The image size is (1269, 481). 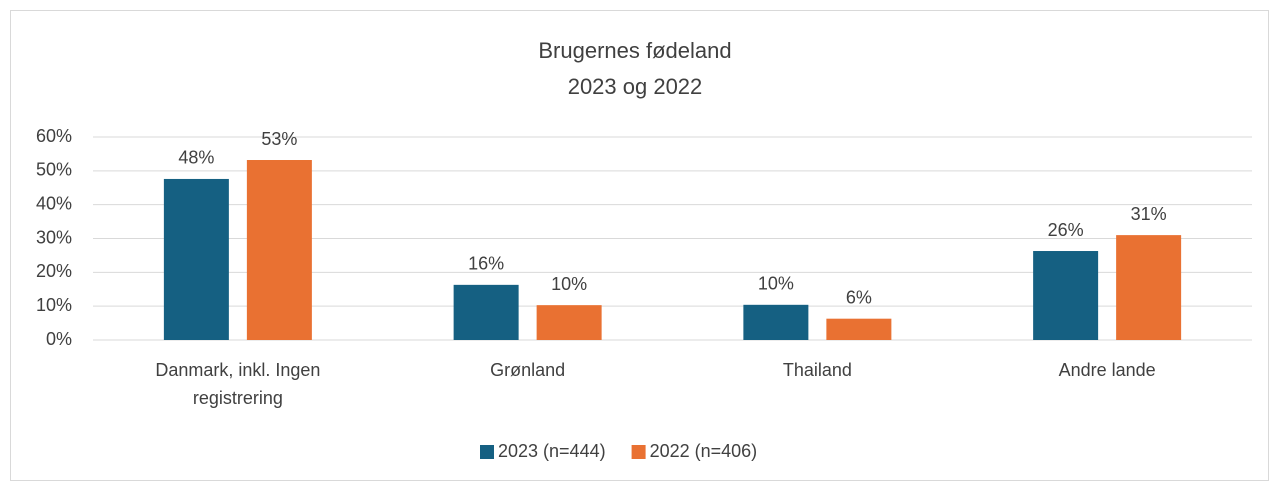 What do you see at coordinates (59, 339) in the screenshot?
I see `y-tick-label: 0%` at bounding box center [59, 339].